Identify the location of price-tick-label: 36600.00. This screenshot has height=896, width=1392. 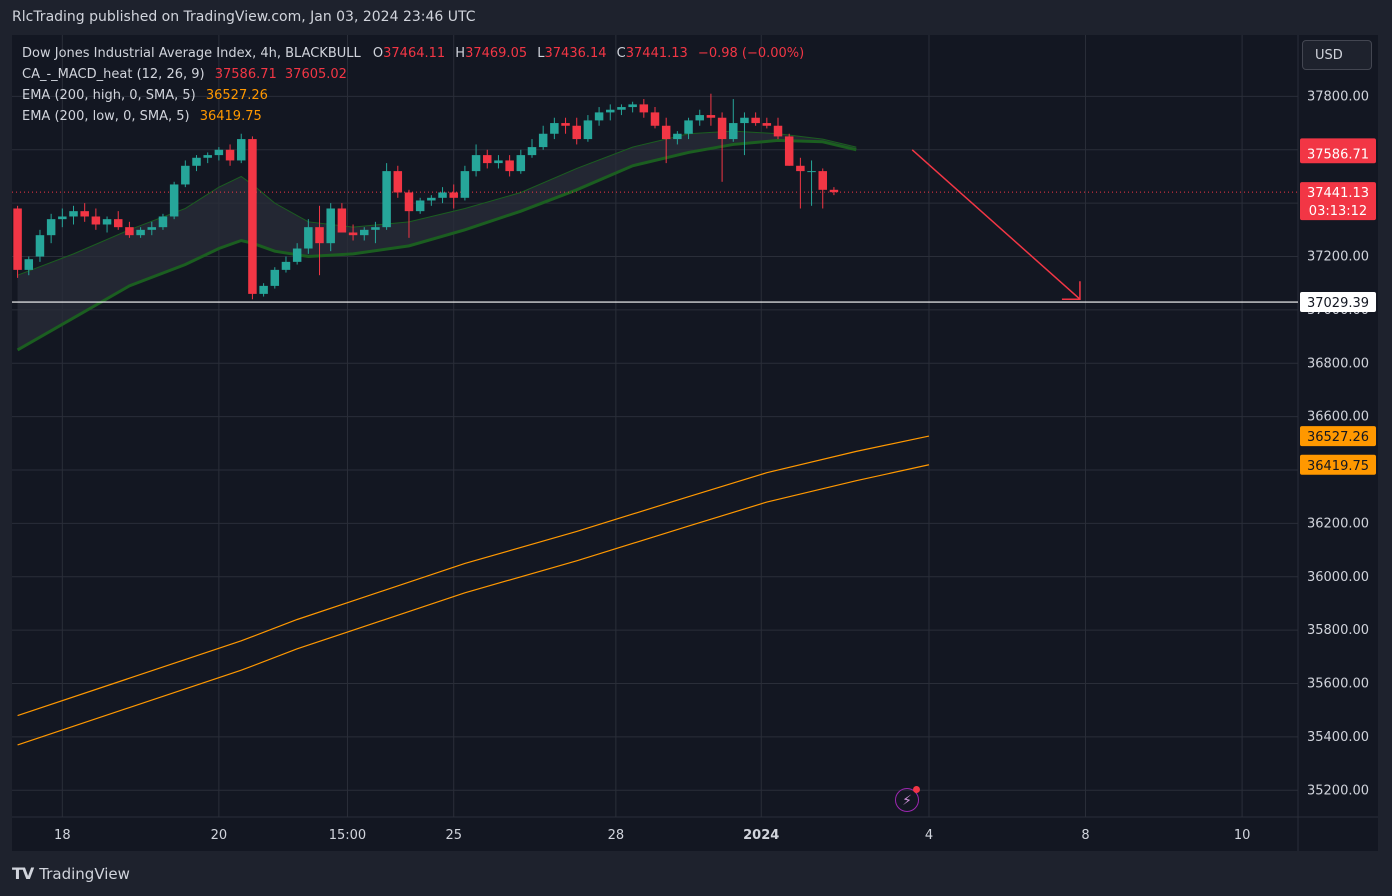
(1338, 417).